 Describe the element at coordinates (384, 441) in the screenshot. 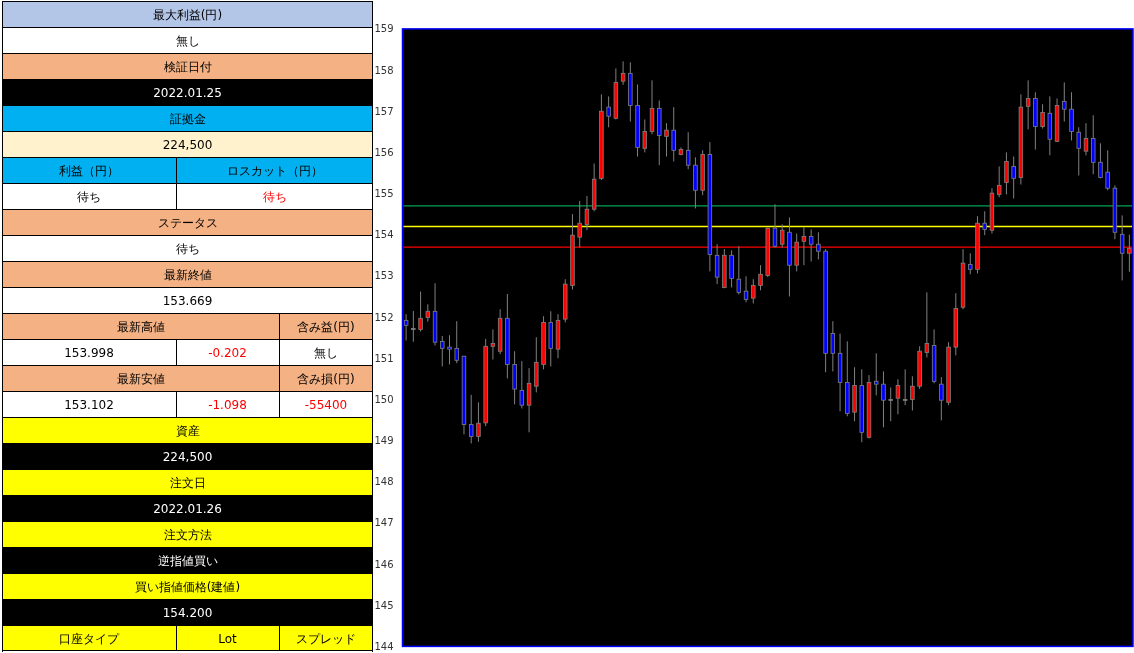

I see `y-tick-label: 149` at that location.